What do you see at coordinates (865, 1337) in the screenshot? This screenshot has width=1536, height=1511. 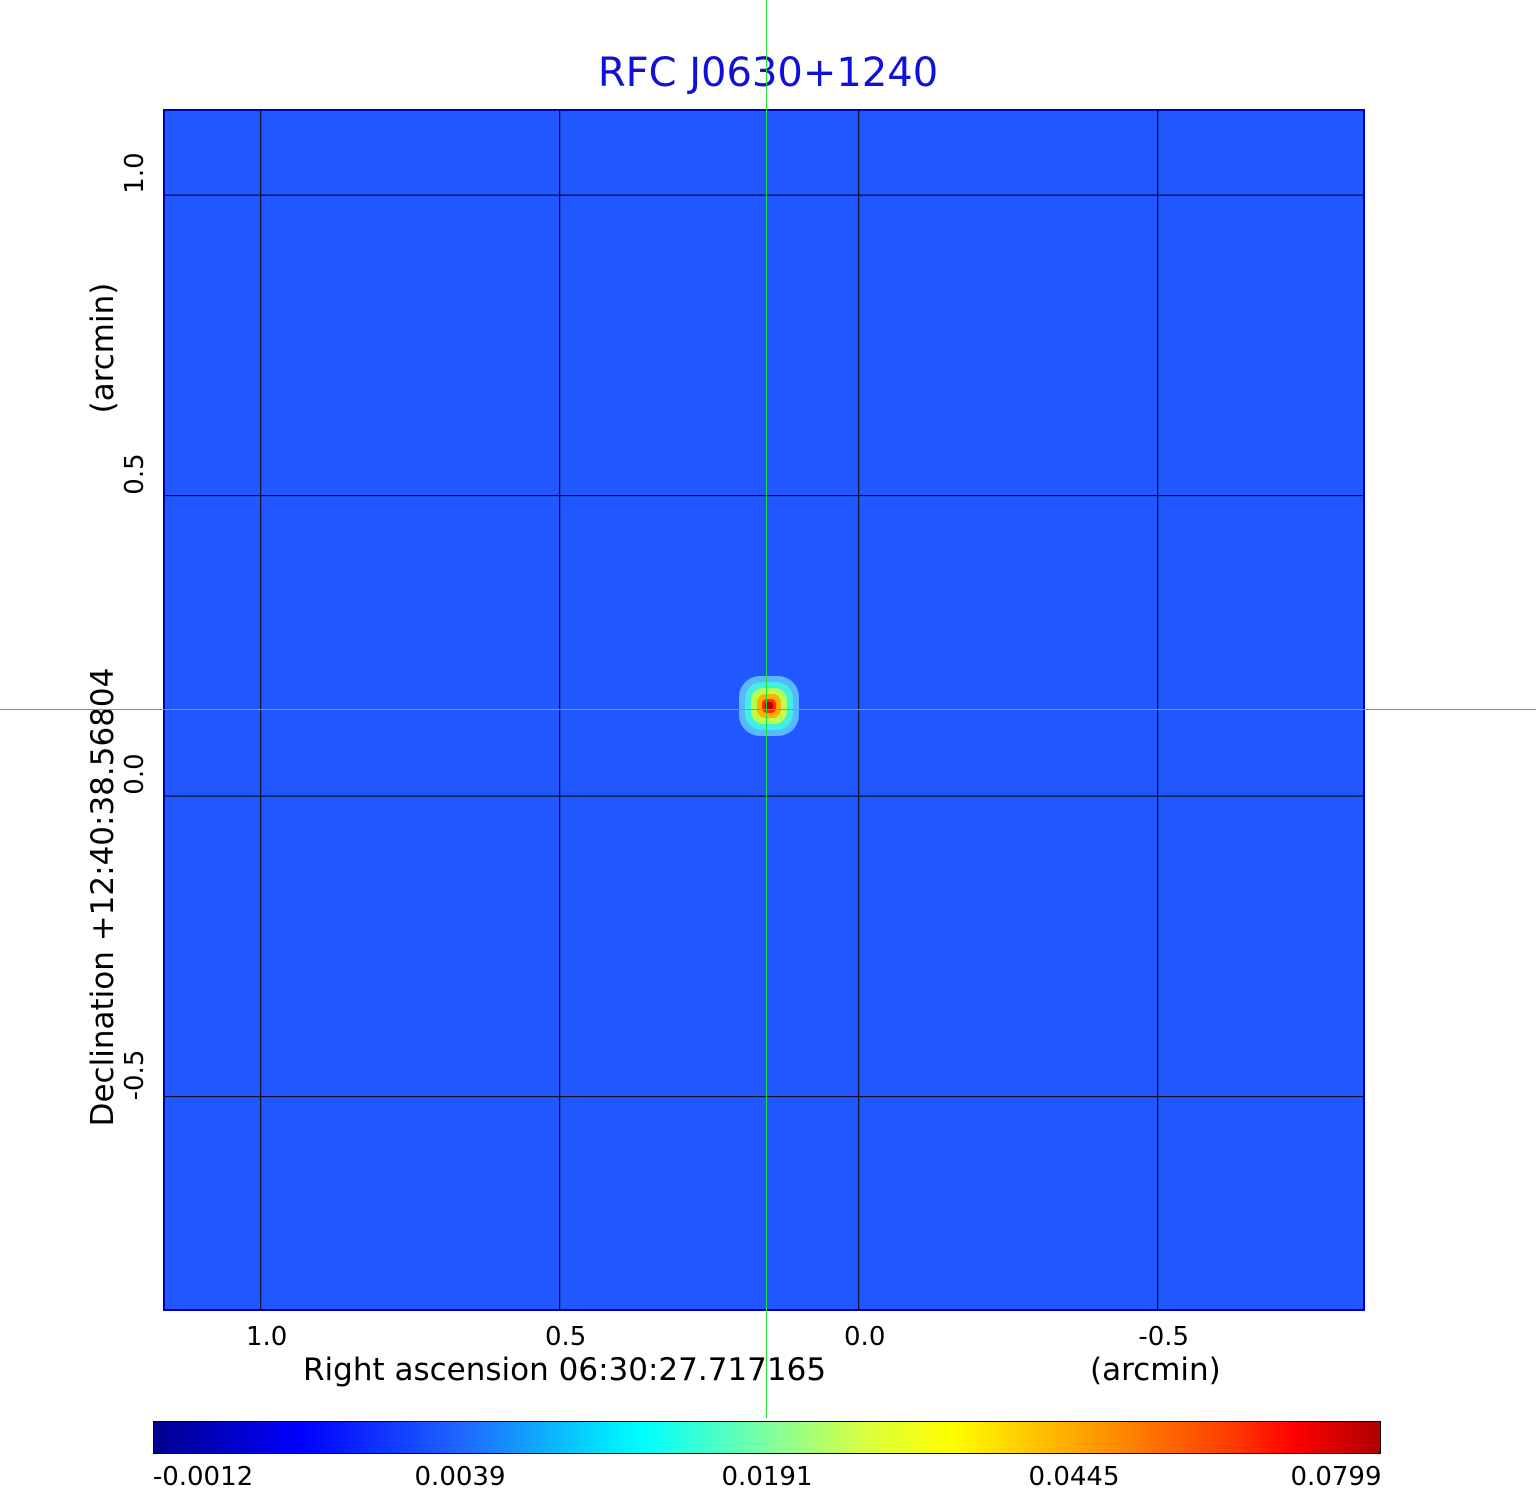 I see `x-tick-label: 0.0` at bounding box center [865, 1337].